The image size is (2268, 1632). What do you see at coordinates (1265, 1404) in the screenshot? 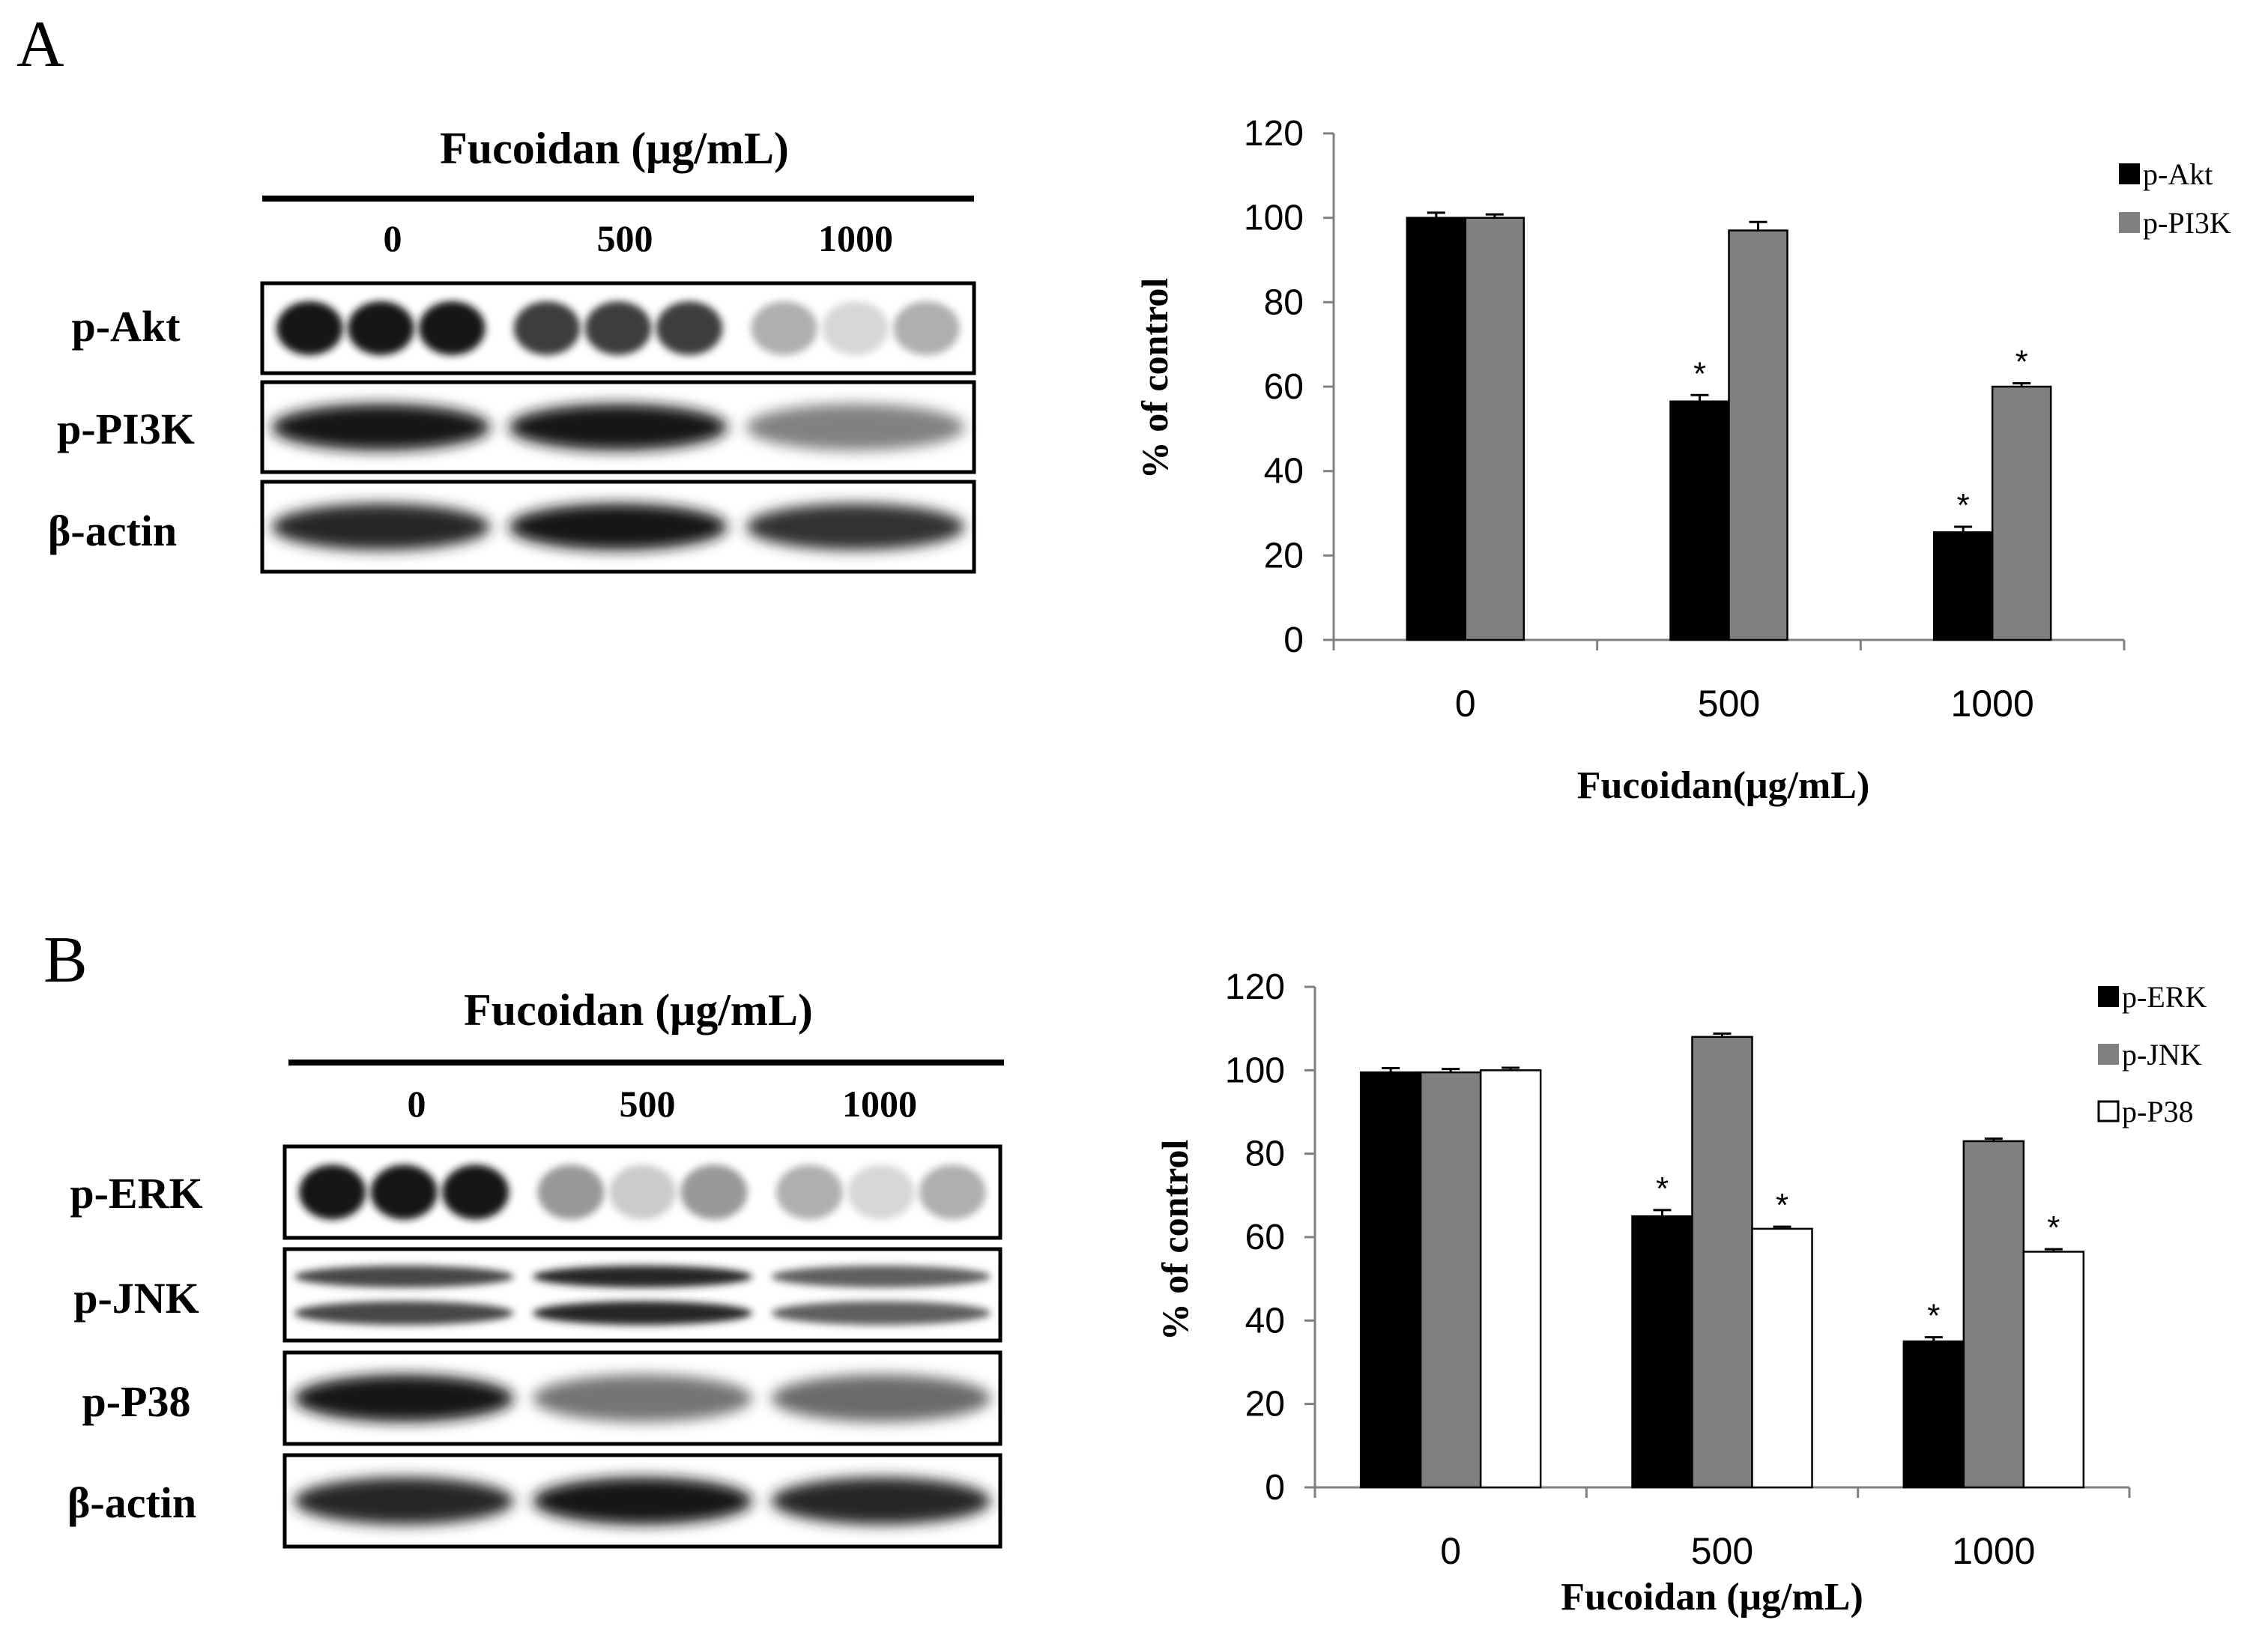
I see `chart-b-ytick-label-1: 20` at bounding box center [1265, 1404].